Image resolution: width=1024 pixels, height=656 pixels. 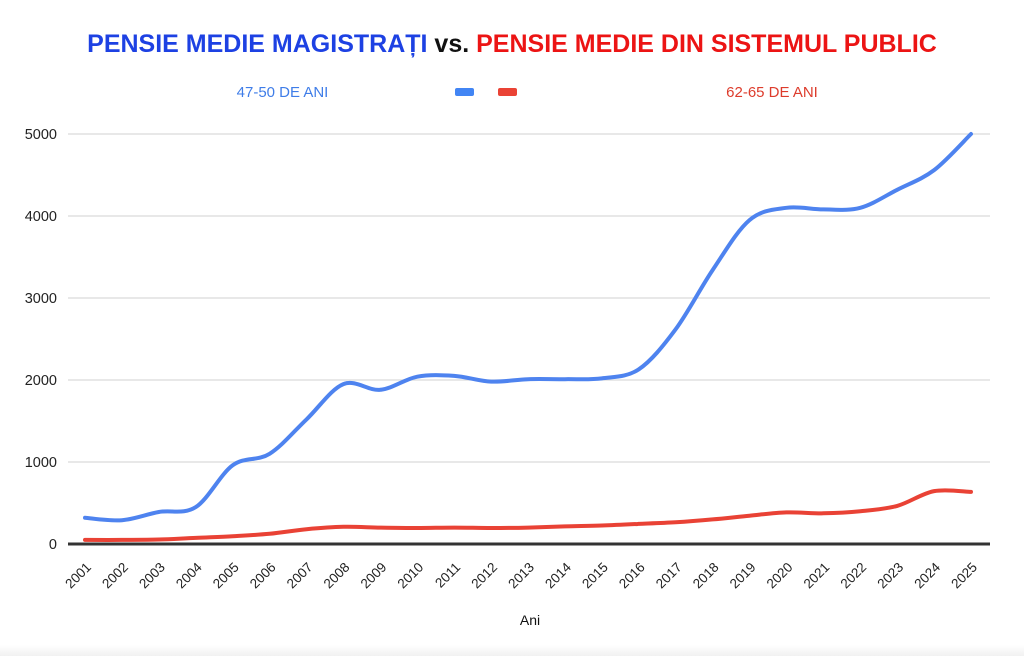 I want to click on x-tick-label: 2006, so click(x=263, y=576).